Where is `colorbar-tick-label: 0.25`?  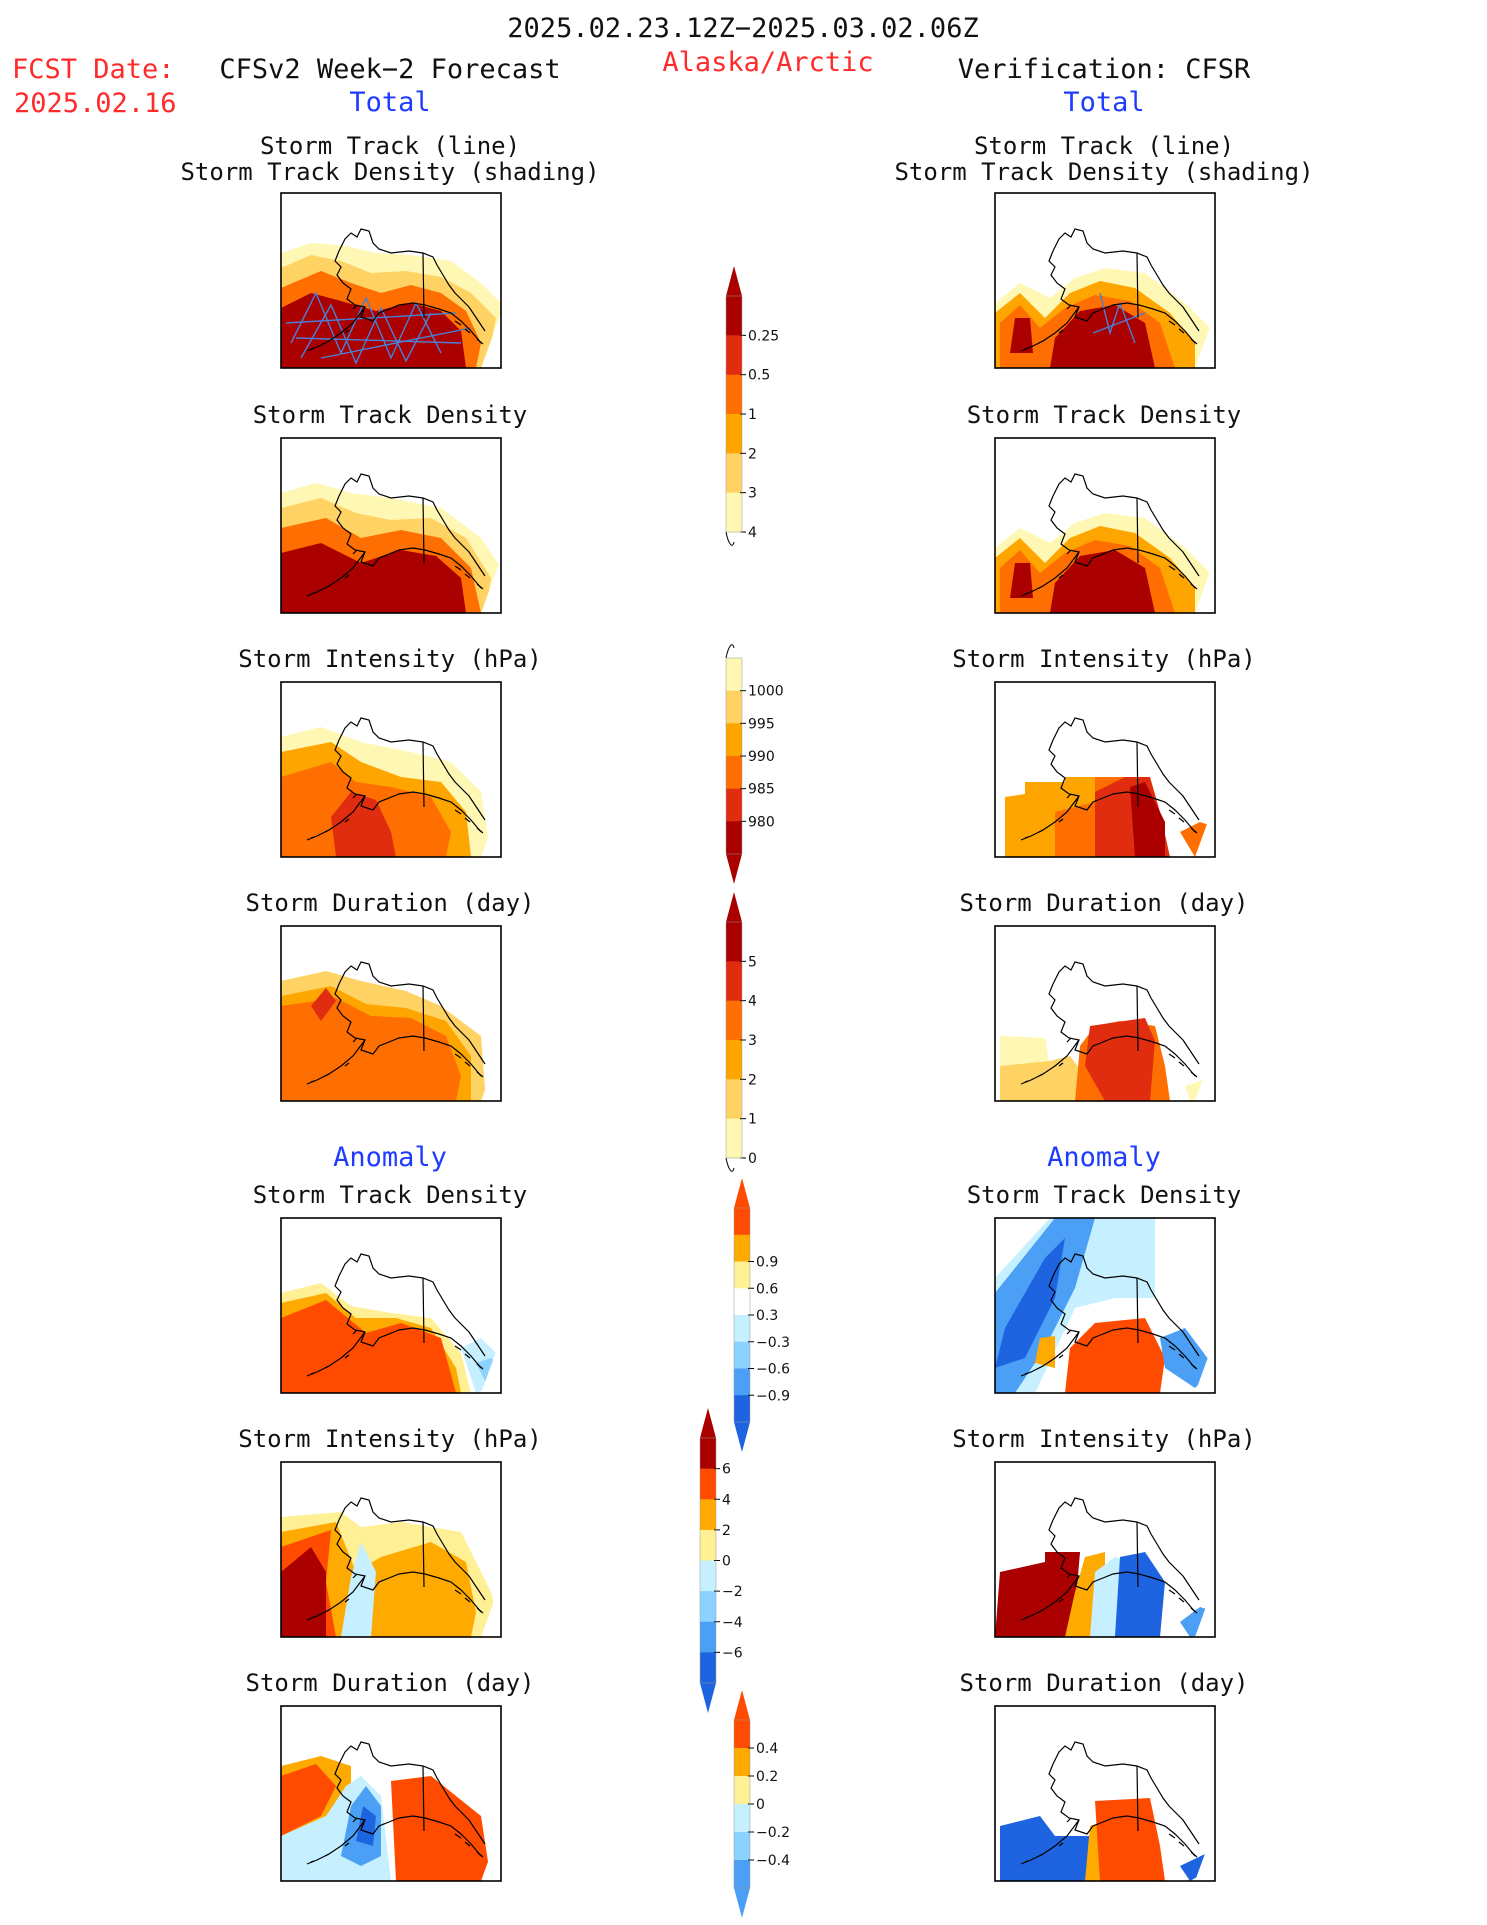
colorbar-tick-label: 0.25 is located at coordinates (763, 336).